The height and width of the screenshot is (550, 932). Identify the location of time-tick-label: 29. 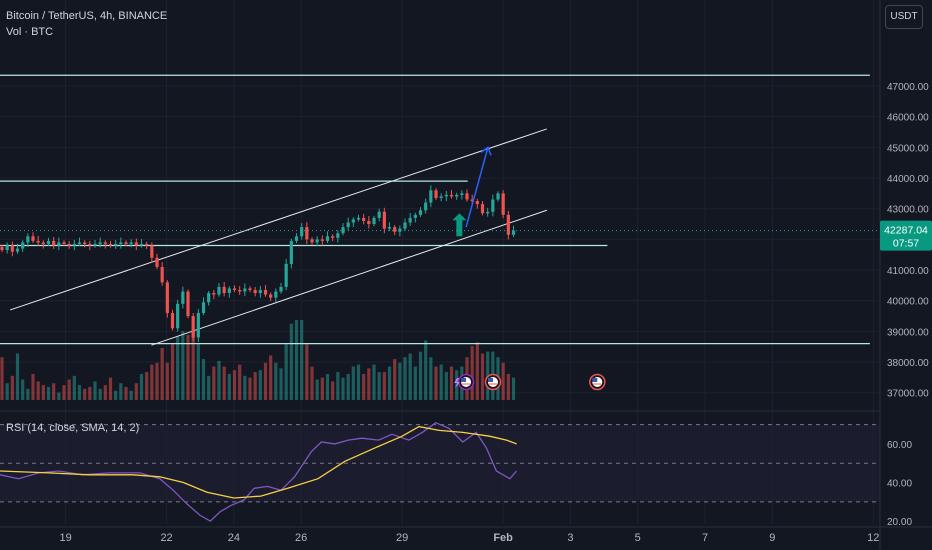
(402, 538).